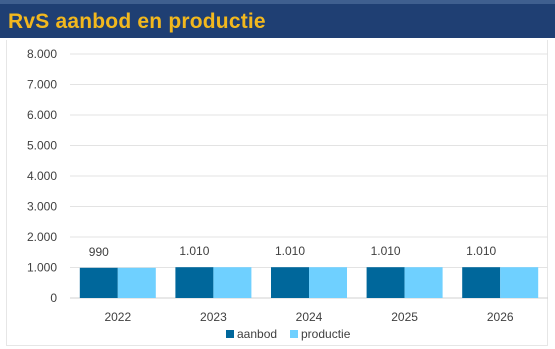 The width and height of the screenshot is (555, 349). Describe the element at coordinates (98, 282) in the screenshot. I see `bar-aanbod-2022` at that location.